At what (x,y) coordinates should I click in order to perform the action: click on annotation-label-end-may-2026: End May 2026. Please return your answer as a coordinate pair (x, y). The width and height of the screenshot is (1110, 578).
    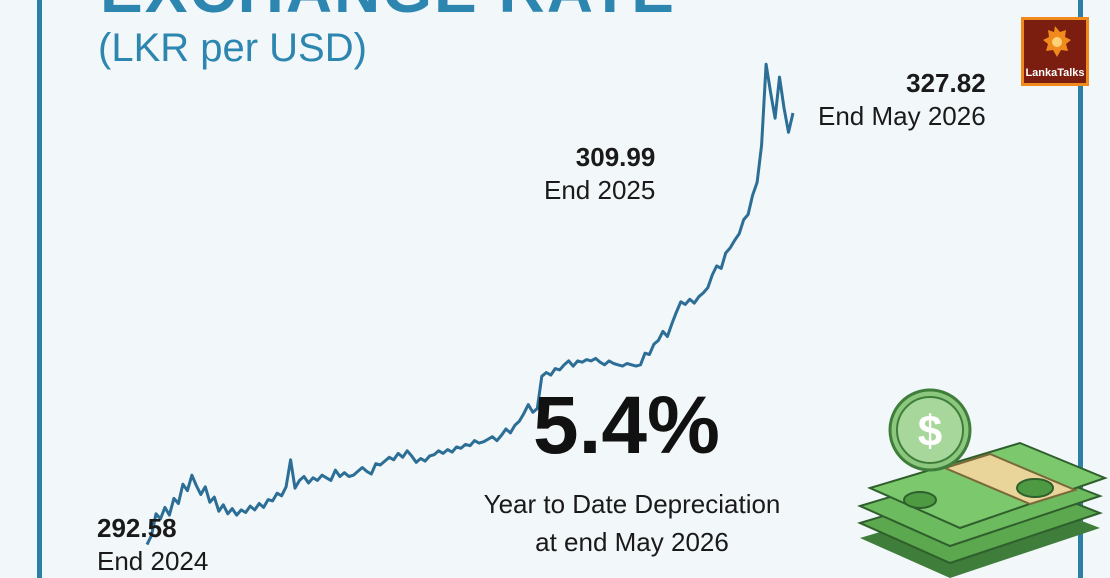
    Looking at the image, I should click on (902, 116).